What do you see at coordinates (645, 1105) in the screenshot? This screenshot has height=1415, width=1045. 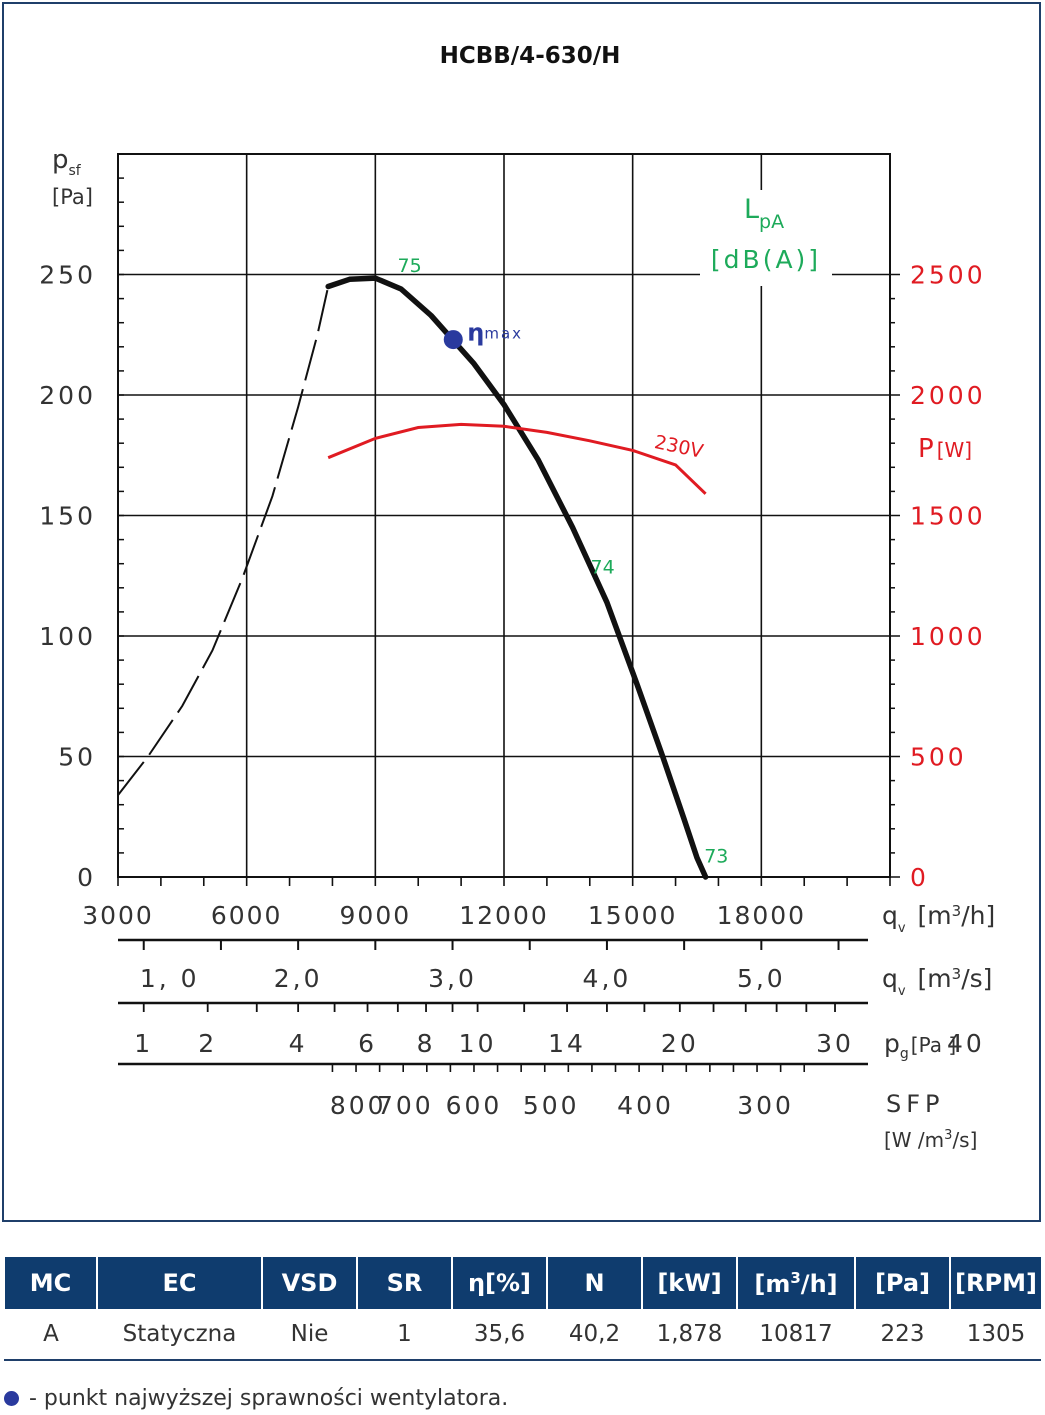 I see `x-tick-label-sfp: 400` at bounding box center [645, 1105].